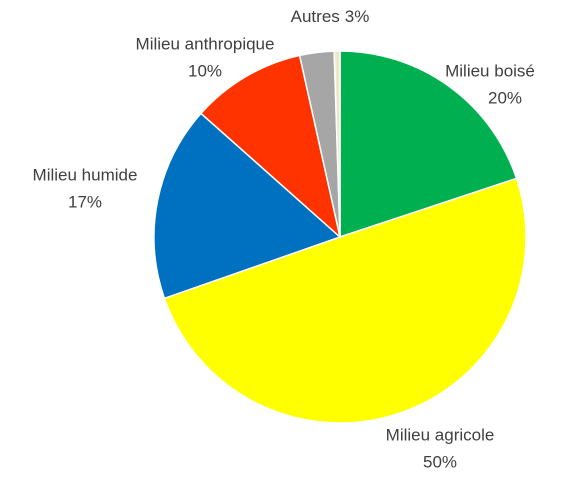 This screenshot has height=478, width=564. I want to click on value-label: 50%, so click(440, 461).